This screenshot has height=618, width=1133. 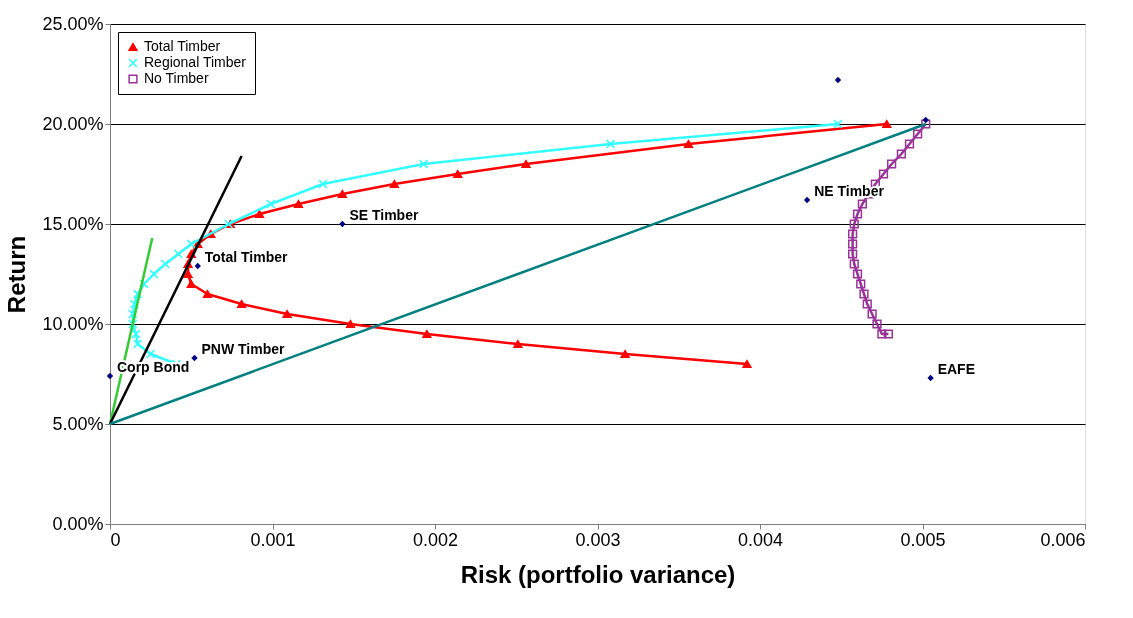 What do you see at coordinates (246, 257) in the screenshot?
I see `annotation: Total Timber` at bounding box center [246, 257].